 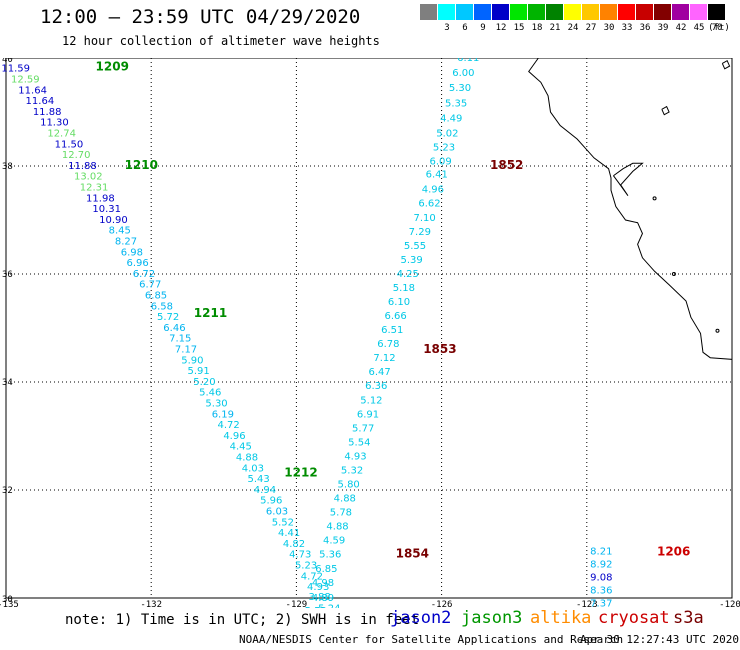 What do you see at coordinates (627, 28) in the screenshot?
I see `scale-label: 33` at bounding box center [627, 28].